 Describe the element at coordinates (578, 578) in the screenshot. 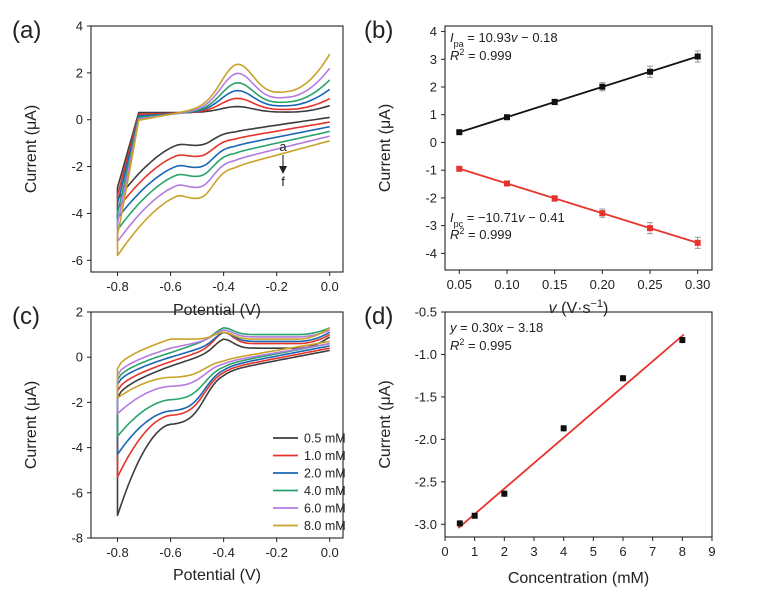

I see `panel-d-xlabel: Concentration (mM)` at that location.